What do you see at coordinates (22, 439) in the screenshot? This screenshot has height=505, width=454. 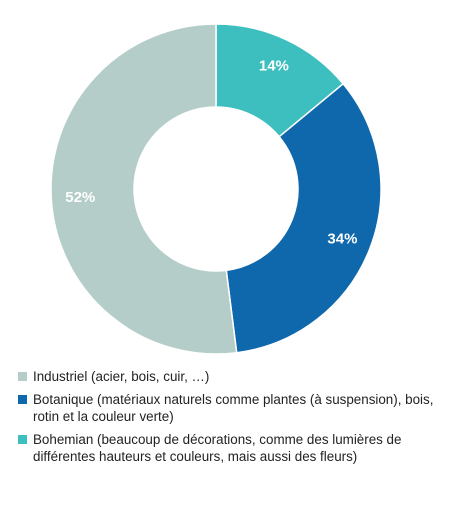 I see `legend-swatch-bohemian` at bounding box center [22, 439].